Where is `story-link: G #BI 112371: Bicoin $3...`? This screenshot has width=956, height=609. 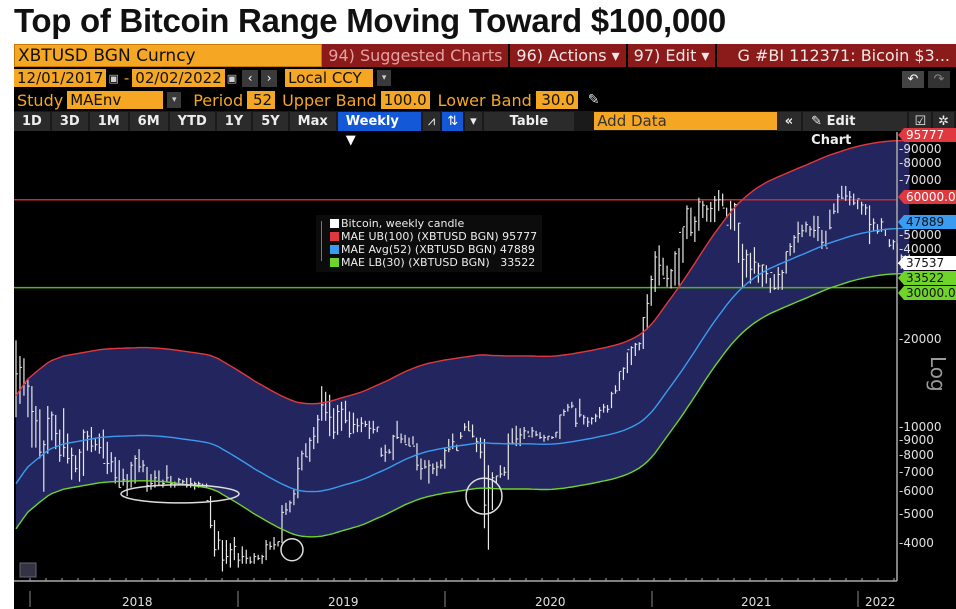 story-link: G #BI 112371: Bicoin $3... is located at coordinates (836, 55).